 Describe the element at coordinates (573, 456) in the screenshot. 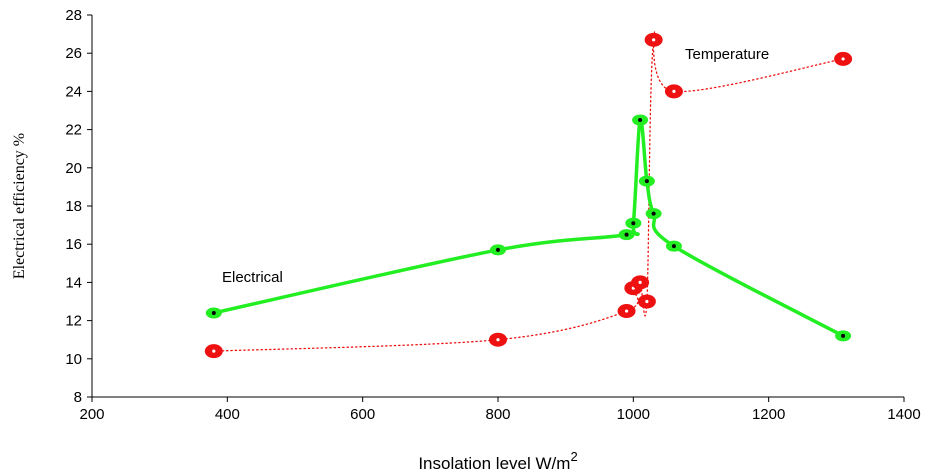

I see `x-axis-title-superscript: 2` at that location.